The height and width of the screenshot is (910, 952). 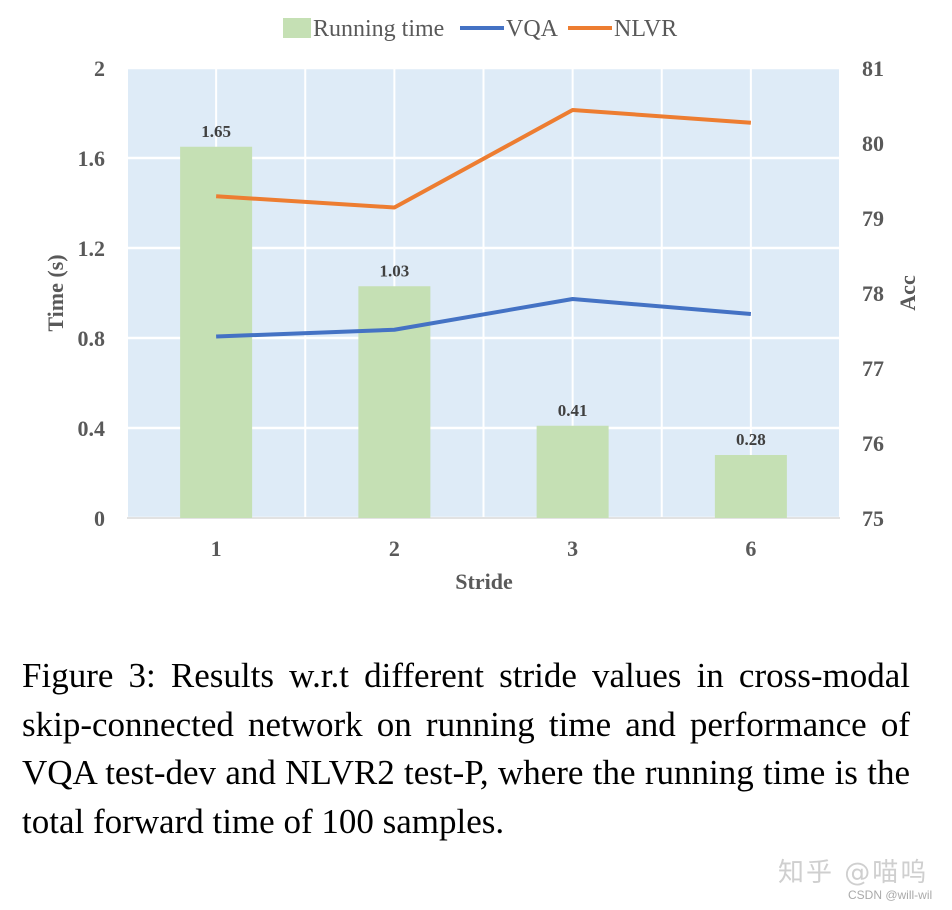 What do you see at coordinates (907, 293) in the screenshot?
I see `y2-axis-title: Acc` at bounding box center [907, 293].